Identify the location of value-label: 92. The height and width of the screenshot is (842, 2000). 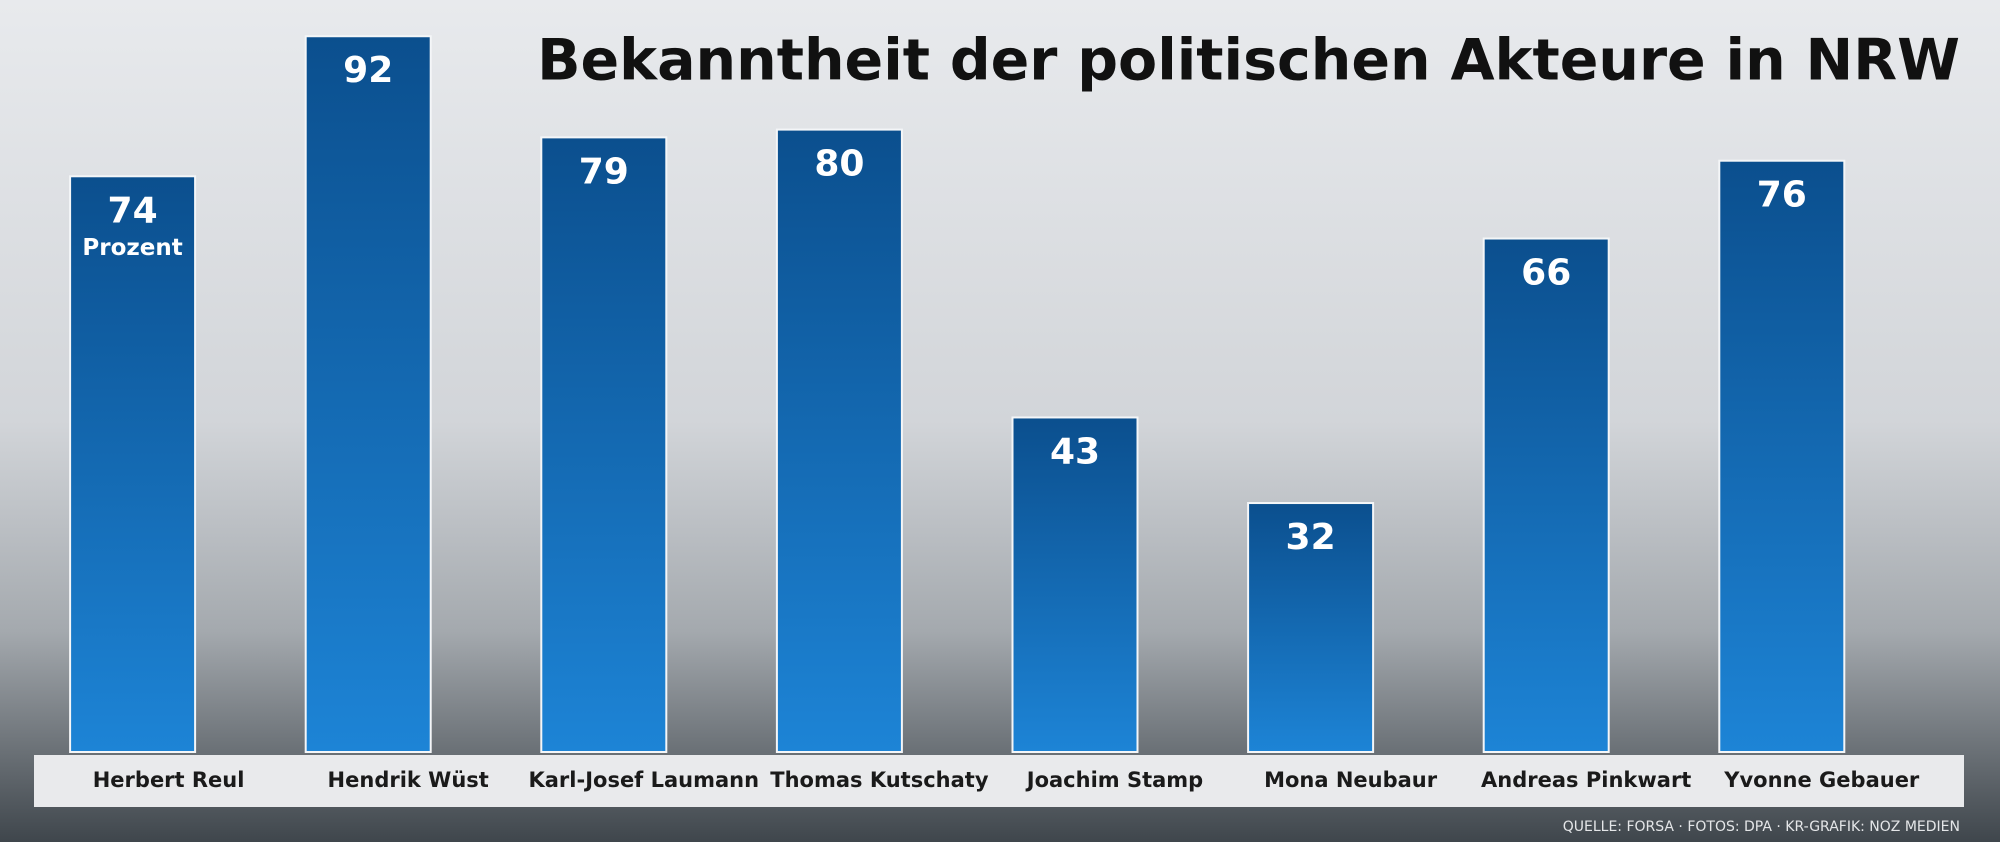
(368, 70).